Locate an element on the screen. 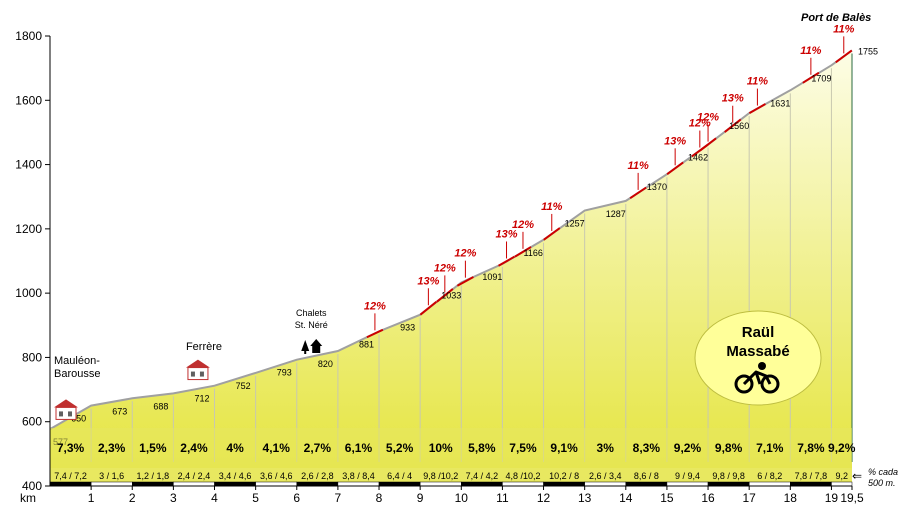 Image resolution: width=900 pixels, height=520 pixels. place-name: Ferrère is located at coordinates (204, 347).